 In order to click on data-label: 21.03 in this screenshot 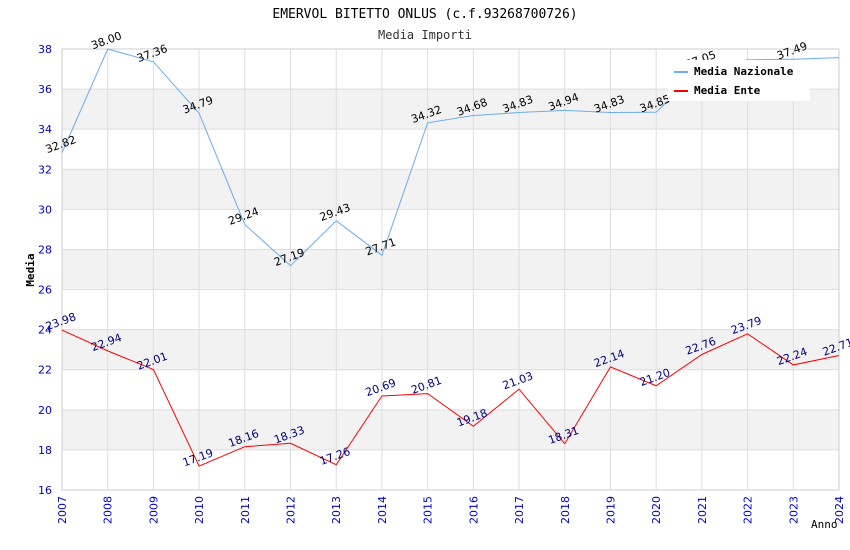, I will do `click(518, 380)`.